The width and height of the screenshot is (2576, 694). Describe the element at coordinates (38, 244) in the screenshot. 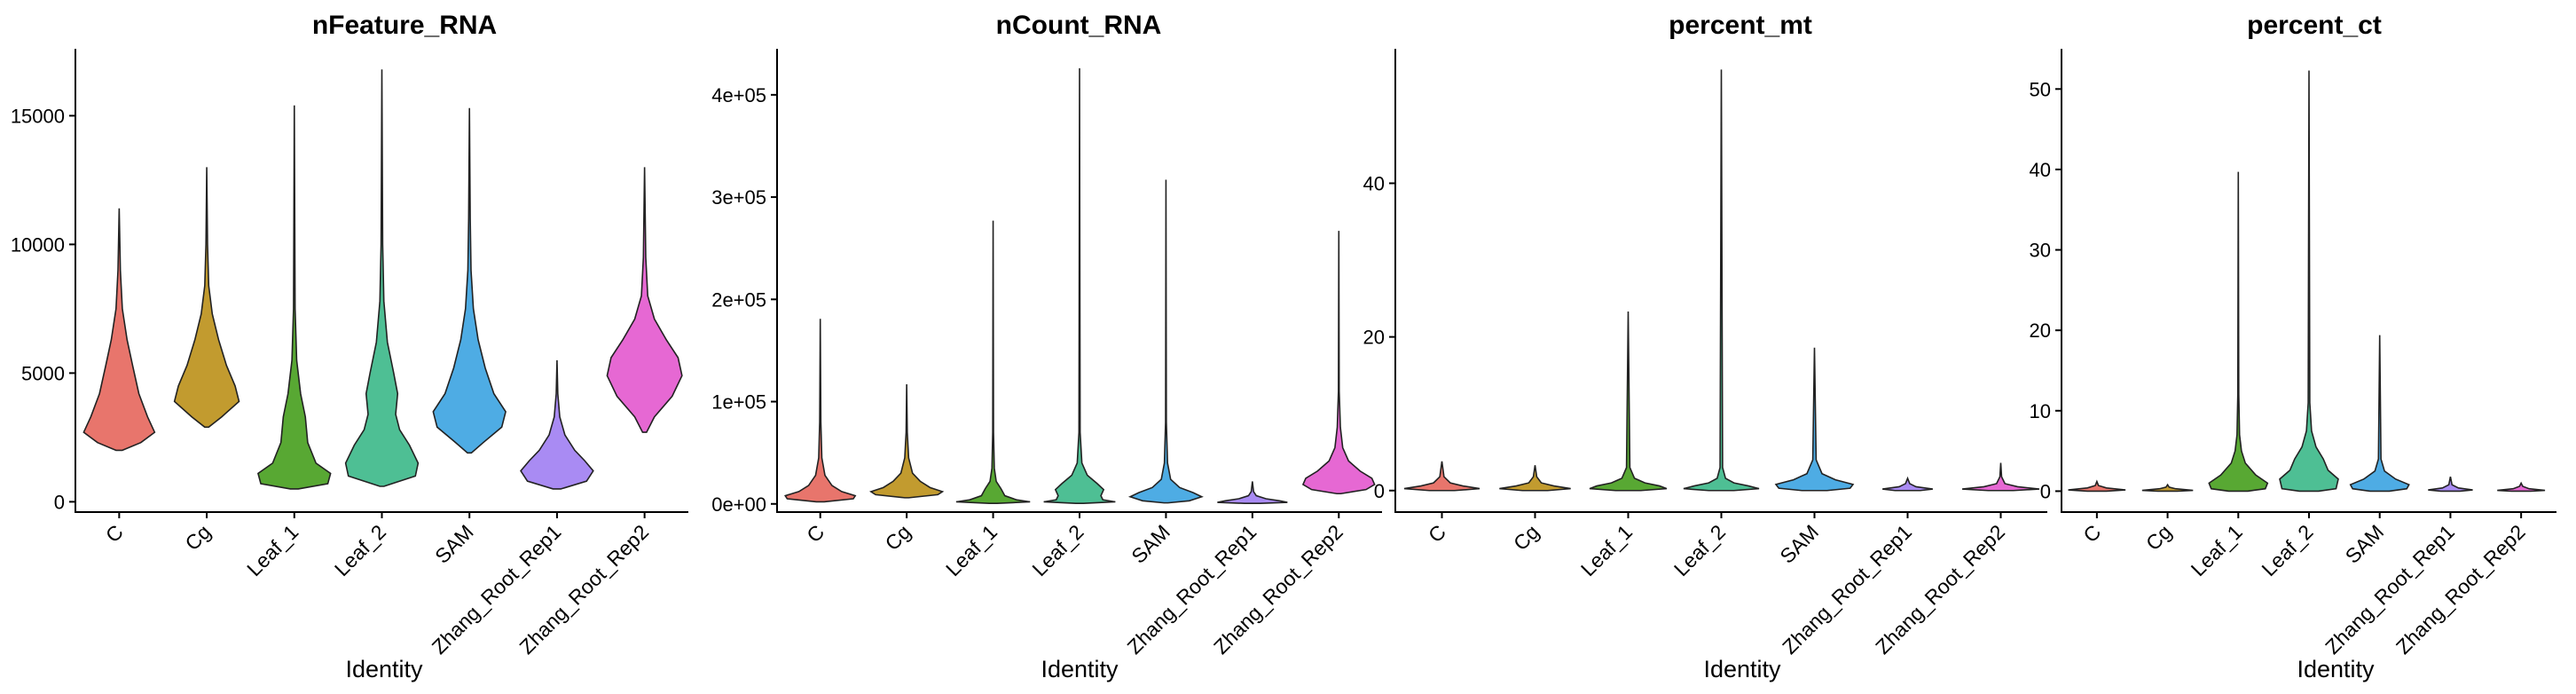

I see `y-tick-label: 10000` at that location.